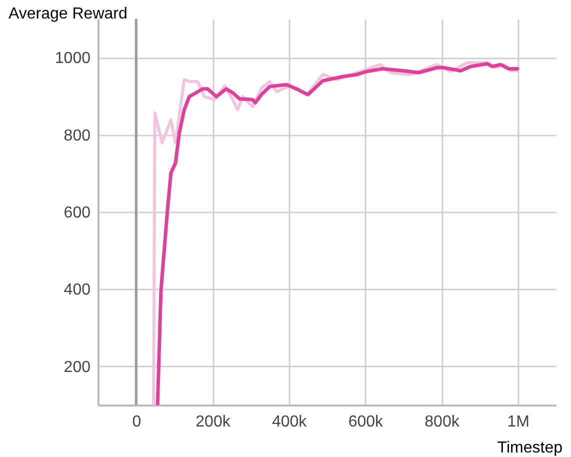 The image size is (571, 457). Describe the element at coordinates (290, 422) in the screenshot. I see `x-tick-label: 400k` at that location.